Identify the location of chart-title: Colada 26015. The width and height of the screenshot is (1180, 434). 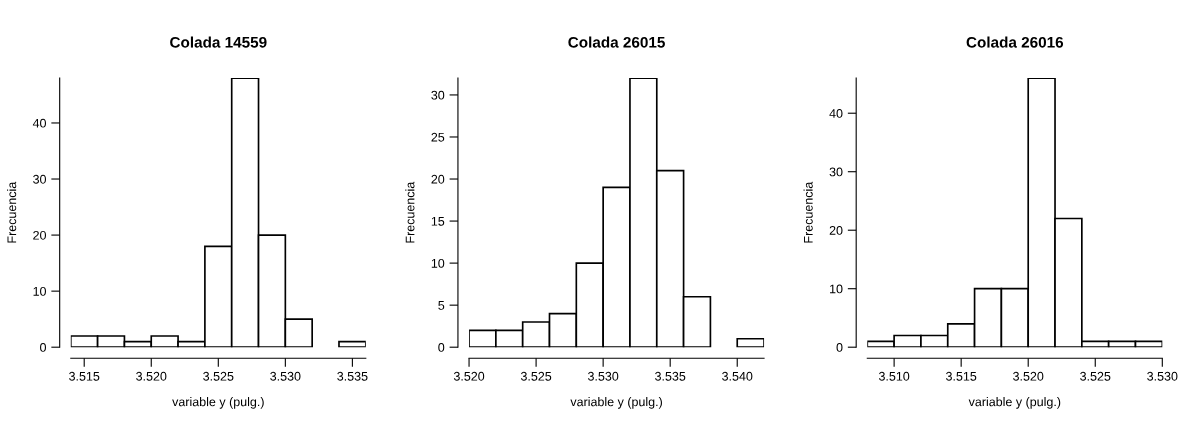
(616, 42).